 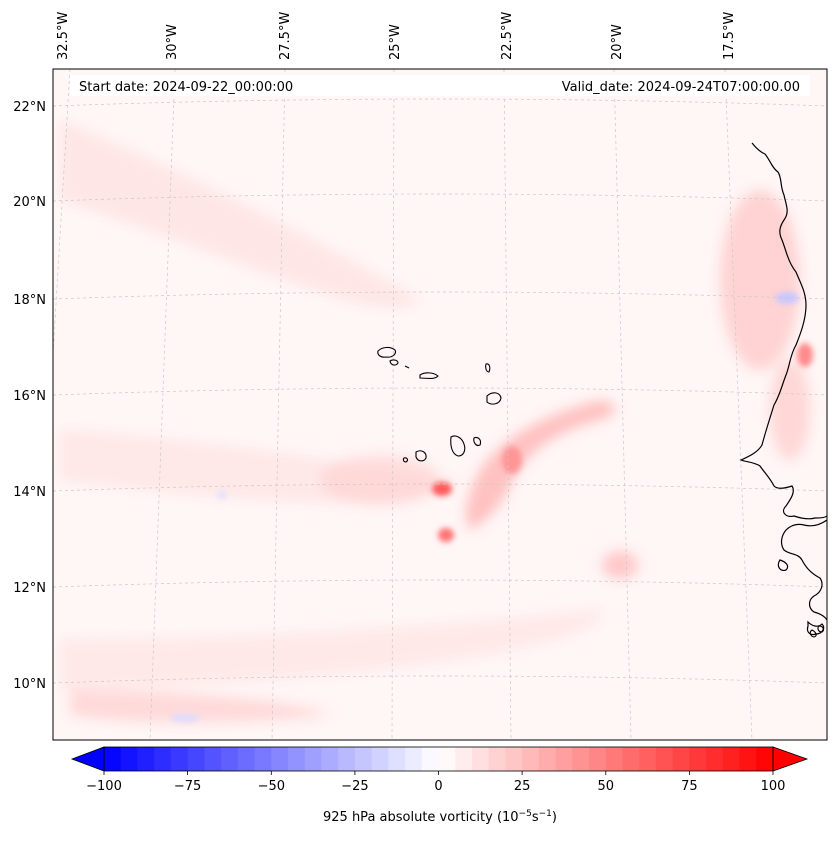 What do you see at coordinates (689, 786) in the screenshot?
I see `colorbar-tick-label: 75` at bounding box center [689, 786].